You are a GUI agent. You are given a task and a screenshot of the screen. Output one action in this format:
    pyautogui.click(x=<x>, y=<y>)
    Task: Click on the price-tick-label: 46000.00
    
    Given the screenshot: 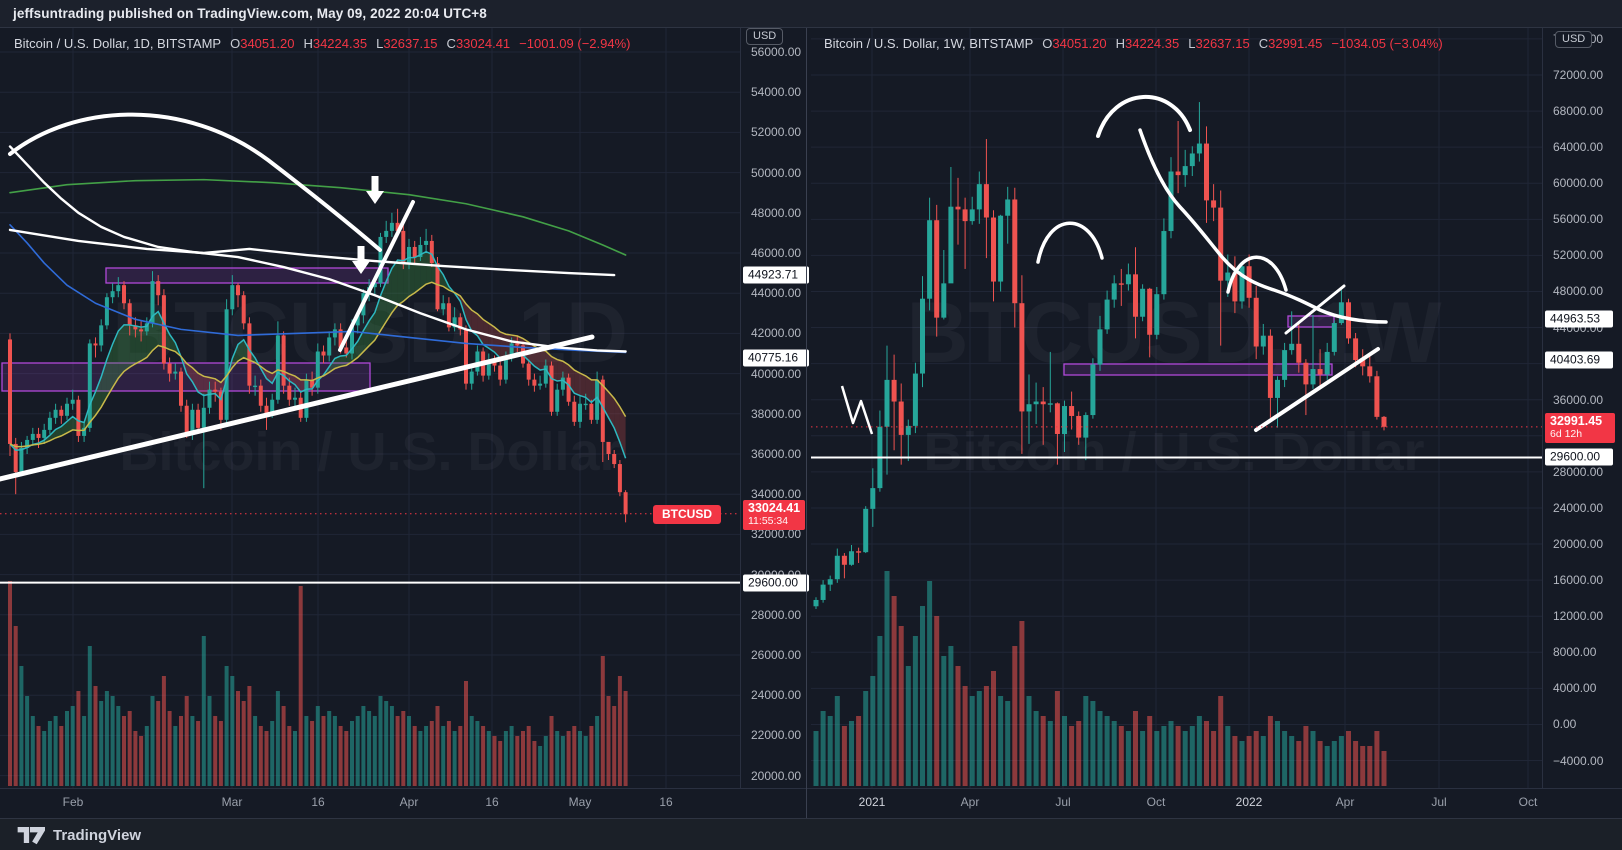 What is the action you would take?
    pyautogui.click(x=776, y=253)
    